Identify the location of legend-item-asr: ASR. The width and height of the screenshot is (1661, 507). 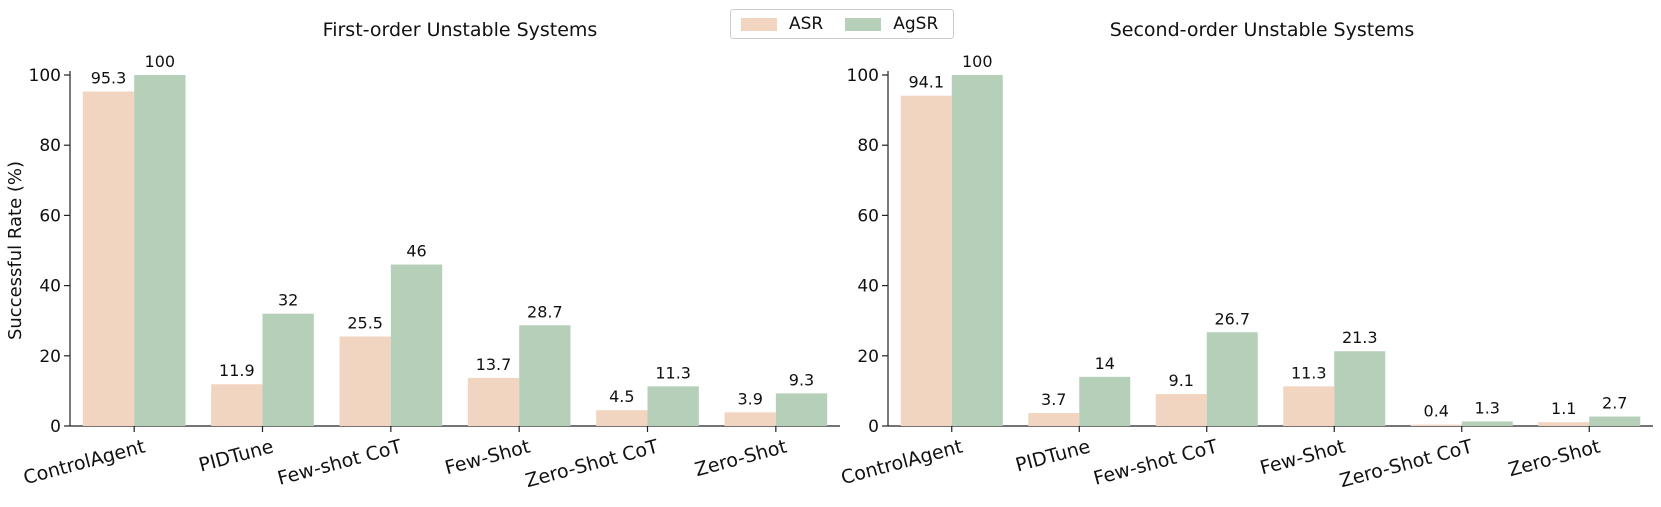
(782, 24).